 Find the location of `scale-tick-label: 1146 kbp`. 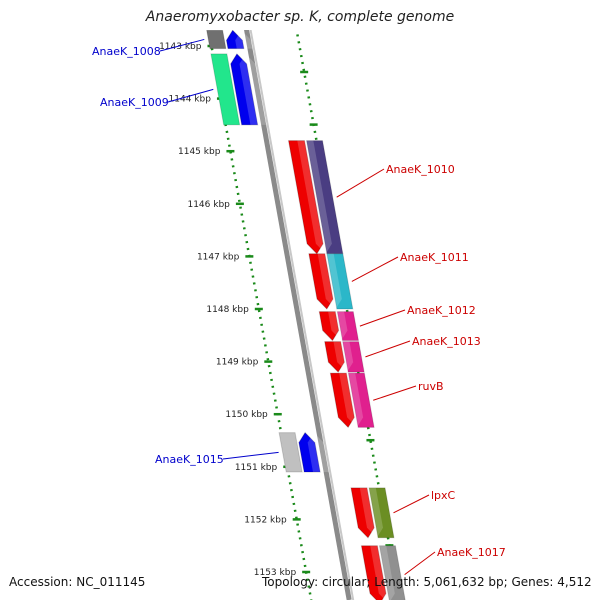

scale-tick-label: 1146 kbp is located at coordinates (208, 205).